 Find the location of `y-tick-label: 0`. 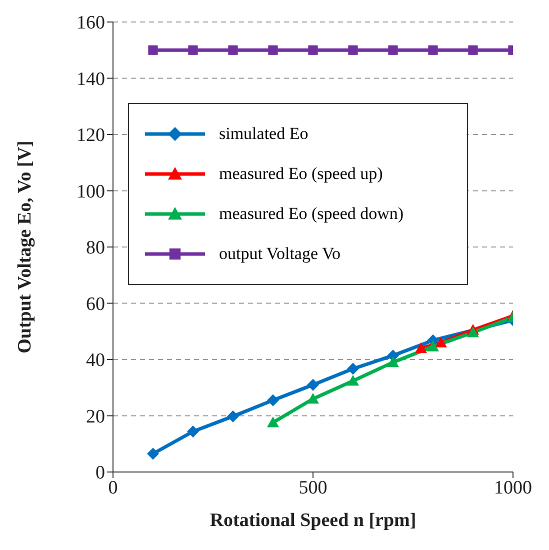

y-tick-label: 0 is located at coordinates (100, 473).